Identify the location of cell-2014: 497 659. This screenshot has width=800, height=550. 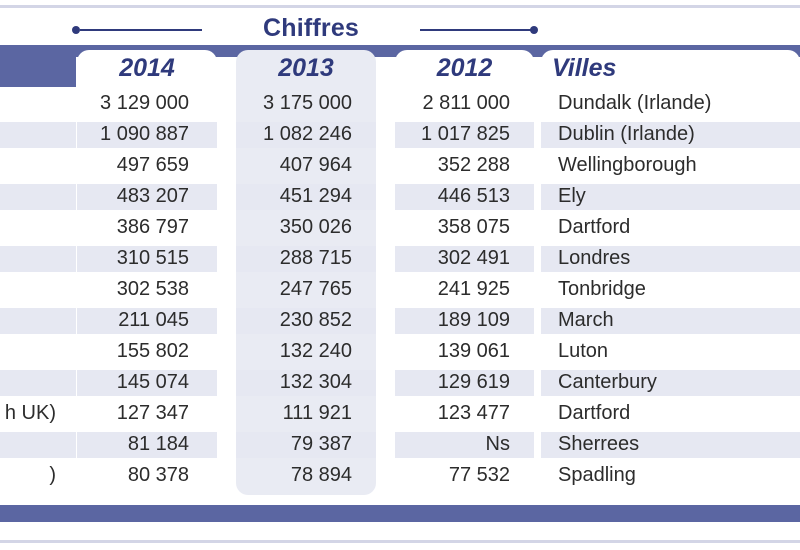
(152, 165).